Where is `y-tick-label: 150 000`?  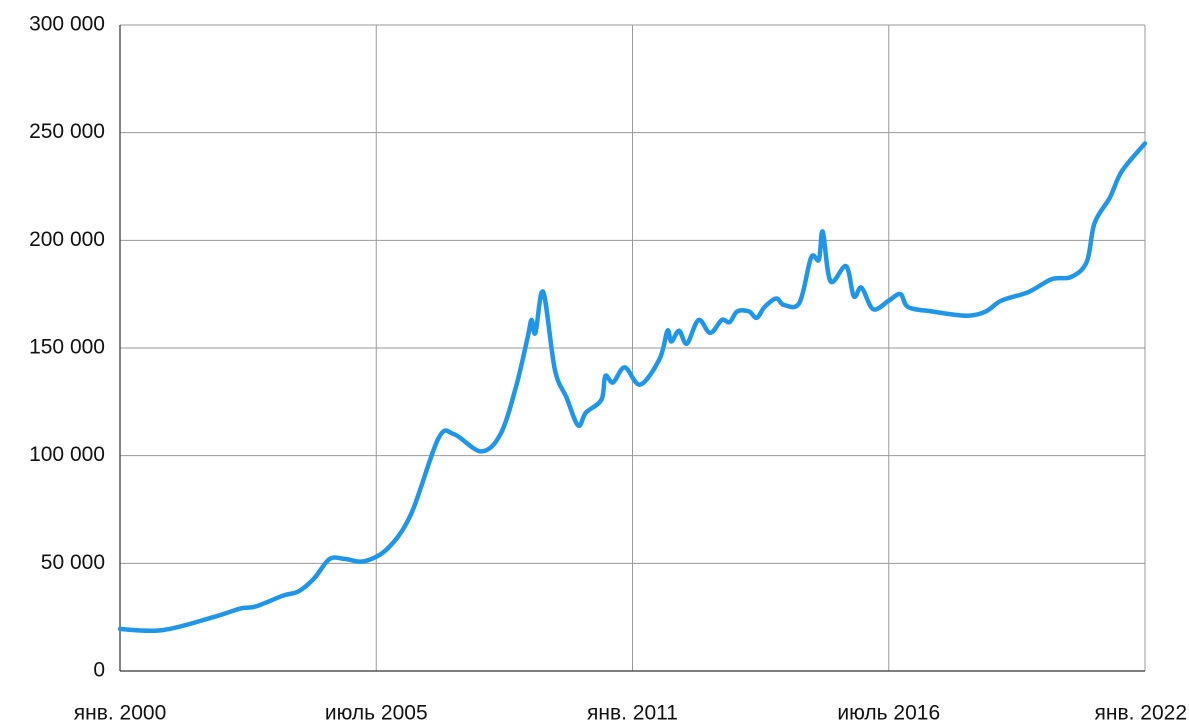 y-tick-label: 150 000 is located at coordinates (67, 347).